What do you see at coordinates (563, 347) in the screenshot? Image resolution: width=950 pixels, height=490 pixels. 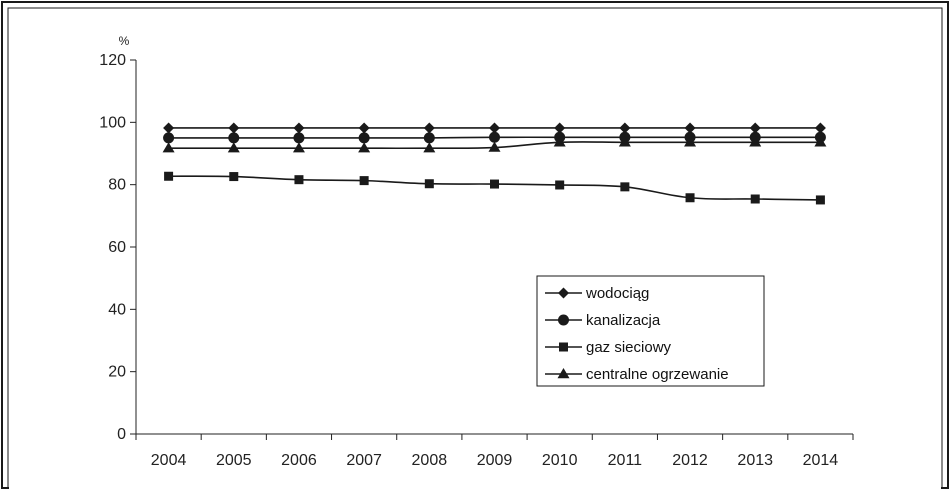 I see `legend-marker-square` at bounding box center [563, 347].